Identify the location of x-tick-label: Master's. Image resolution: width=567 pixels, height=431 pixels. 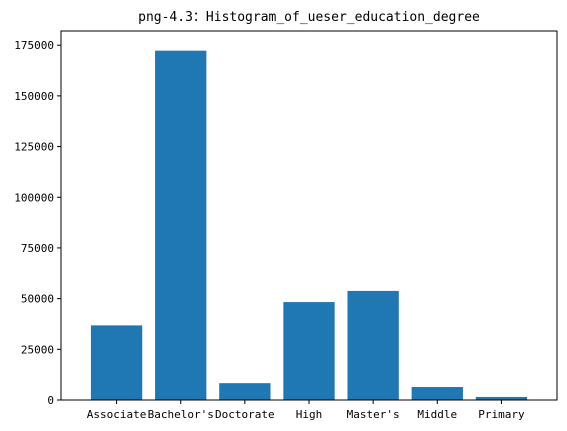
(373, 414).